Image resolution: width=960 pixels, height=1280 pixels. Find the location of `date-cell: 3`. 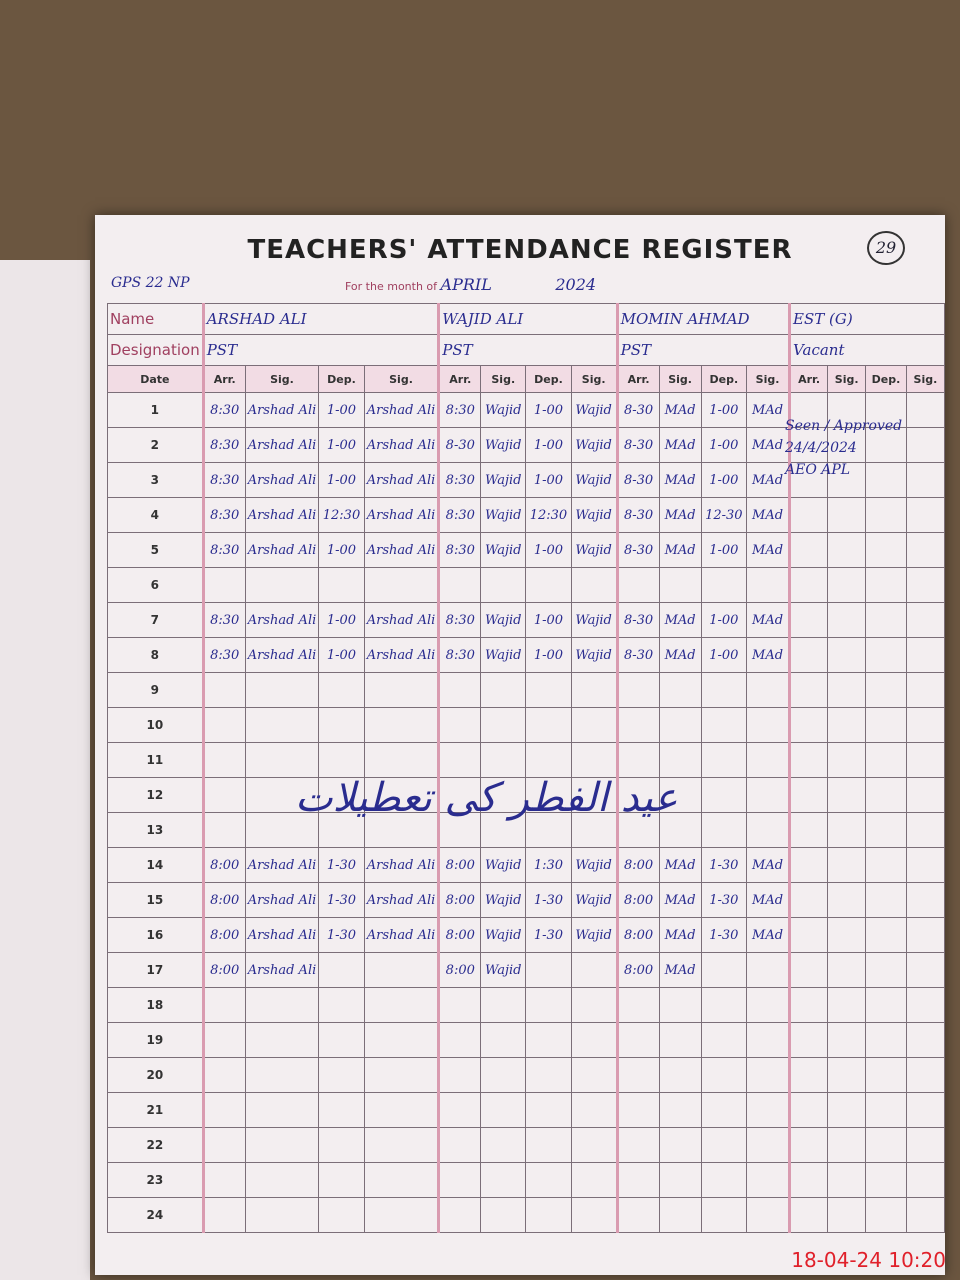

date-cell: 3 is located at coordinates (155, 480).